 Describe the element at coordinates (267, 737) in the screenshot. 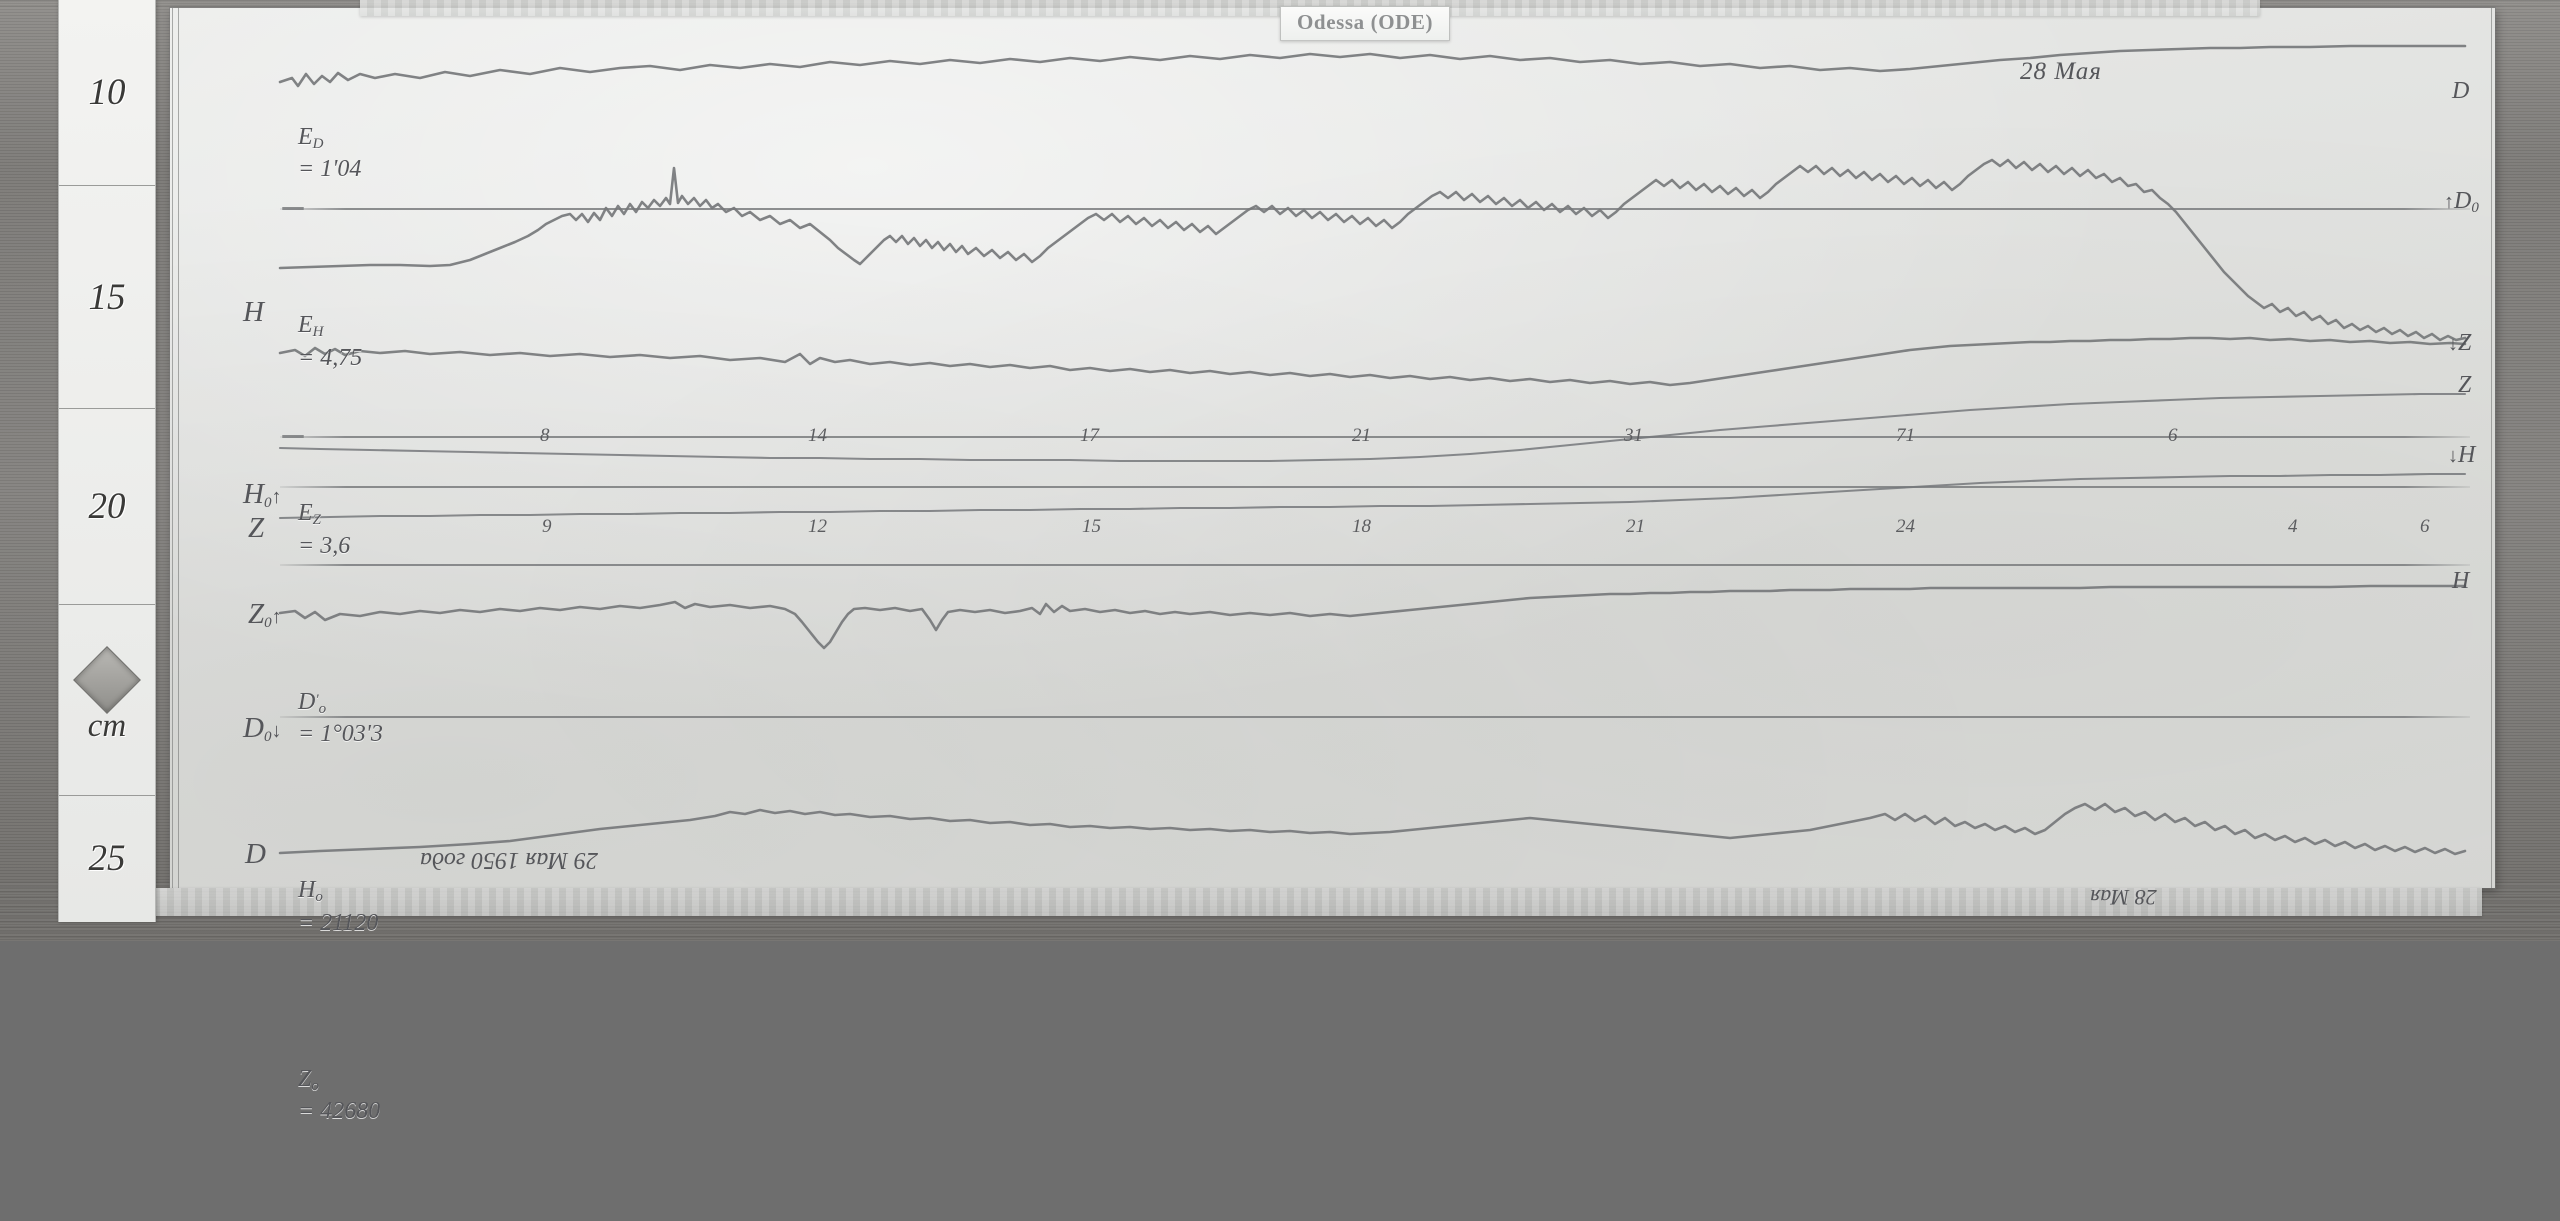

I see `trace-label-D0-sub: 0` at that location.